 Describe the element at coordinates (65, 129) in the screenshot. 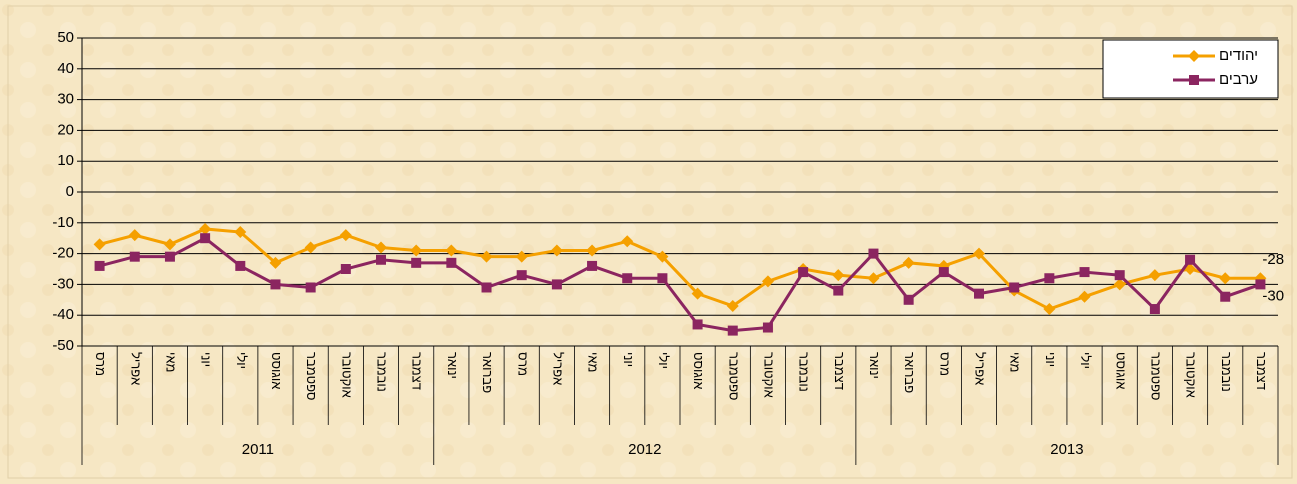

I see `y-tick-label: 20` at that location.